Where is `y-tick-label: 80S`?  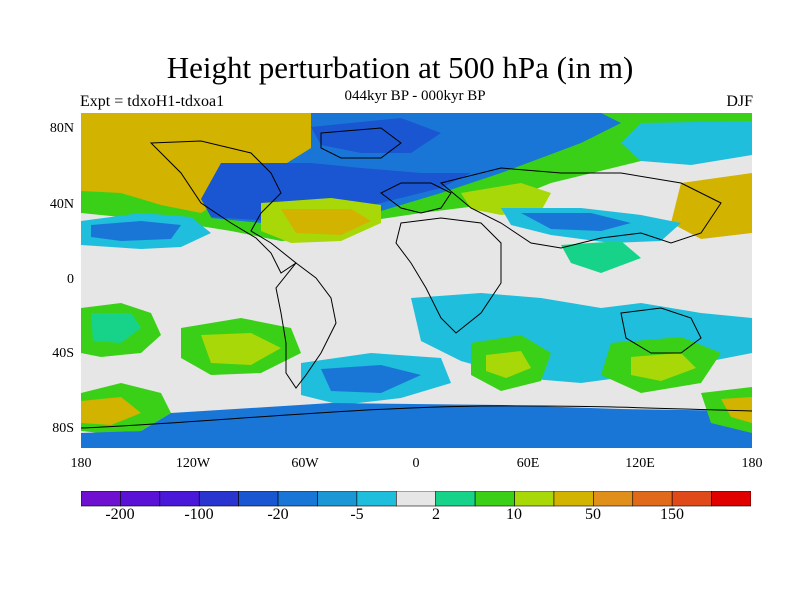 y-tick-label: 80S is located at coordinates (63, 428).